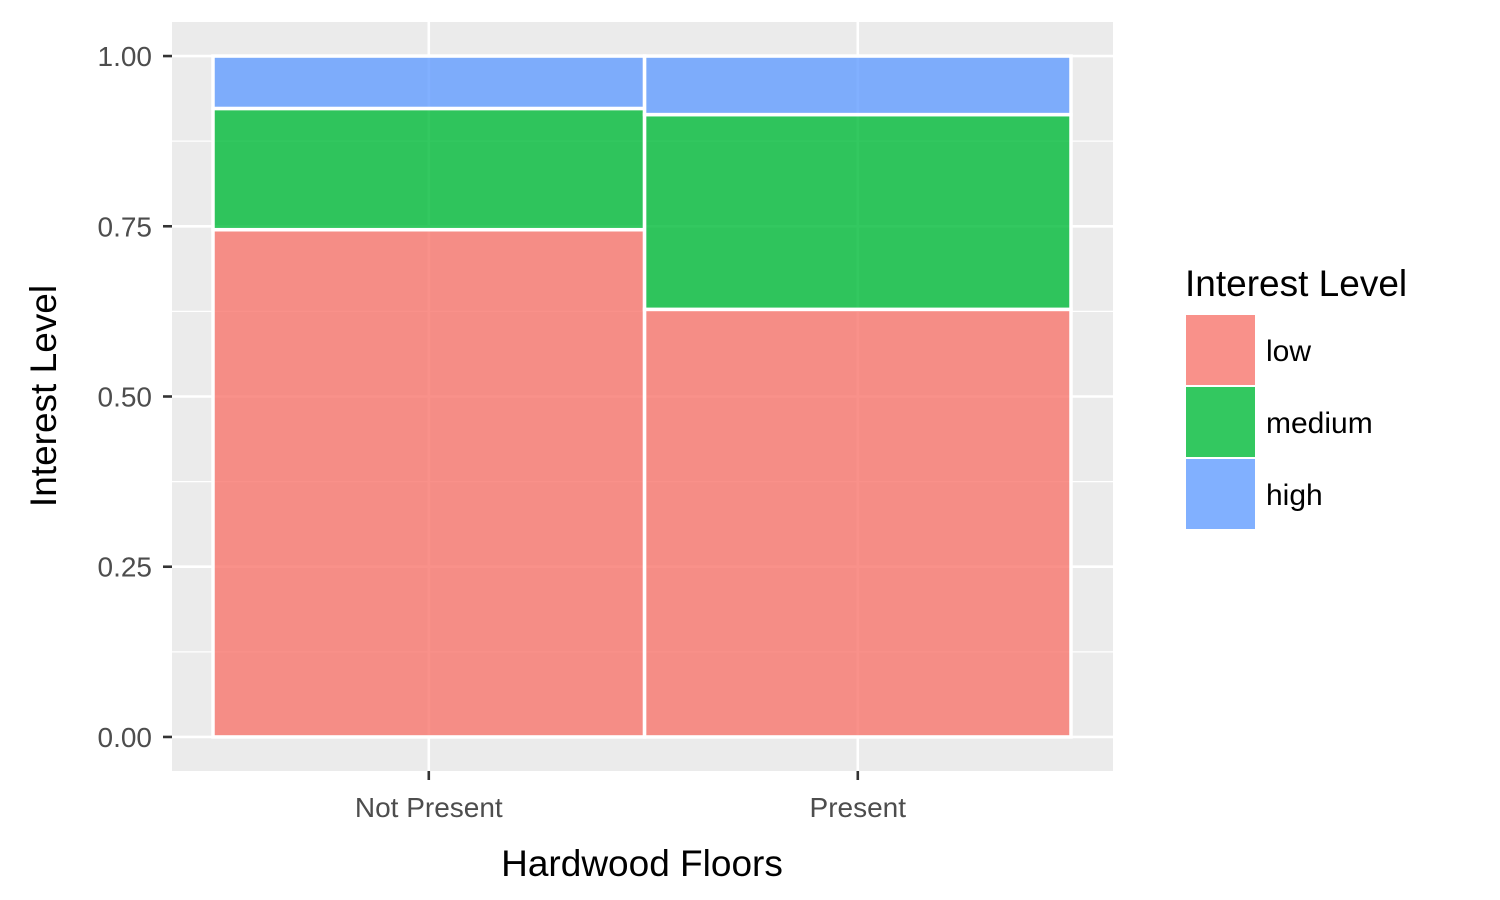  Describe the element at coordinates (125, 56) in the screenshot. I see `y-tick-label: 1.00` at that location.